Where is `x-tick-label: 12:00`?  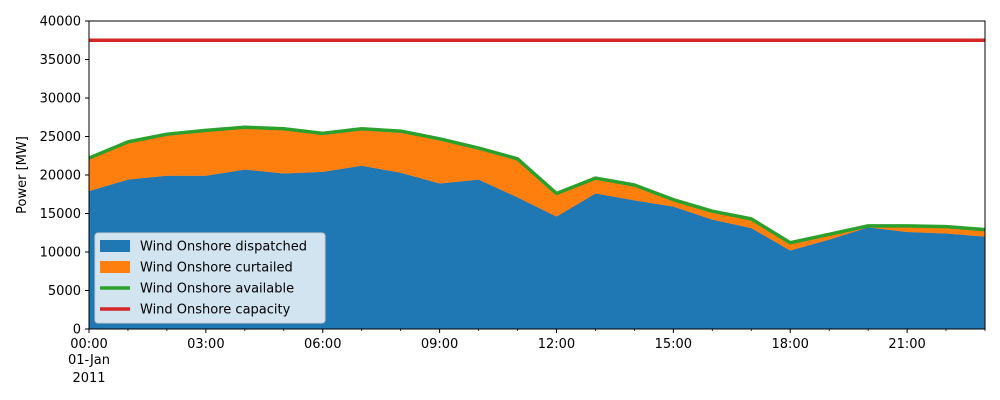 x-tick-label: 12:00 is located at coordinates (556, 344).